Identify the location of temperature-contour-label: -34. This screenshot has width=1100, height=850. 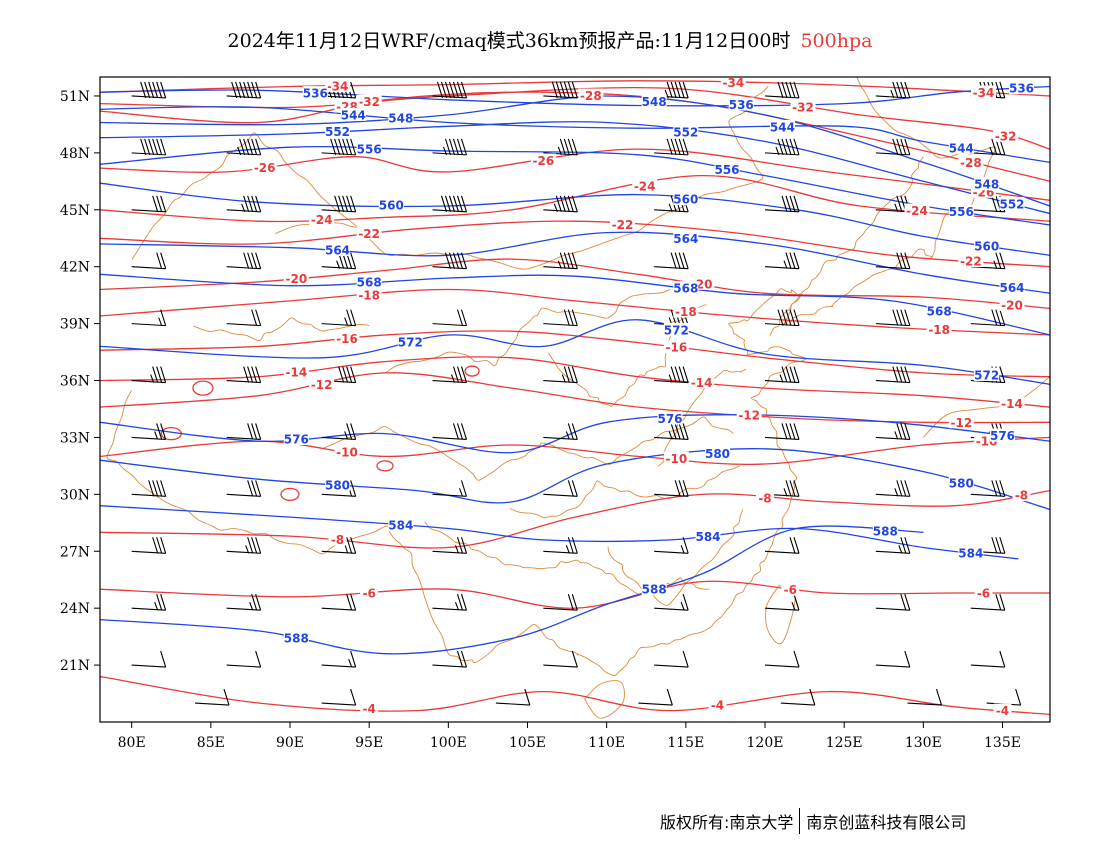
(733, 83).